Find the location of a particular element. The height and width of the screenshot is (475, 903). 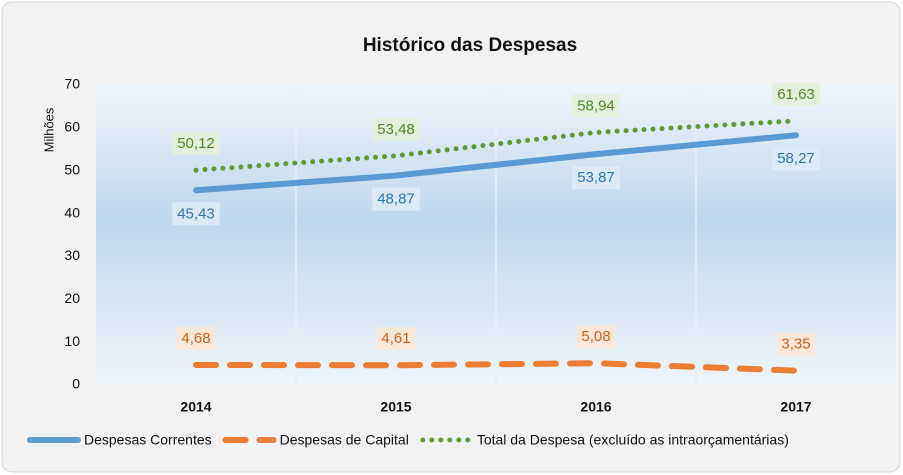

value-label: 5,08 is located at coordinates (596, 337).